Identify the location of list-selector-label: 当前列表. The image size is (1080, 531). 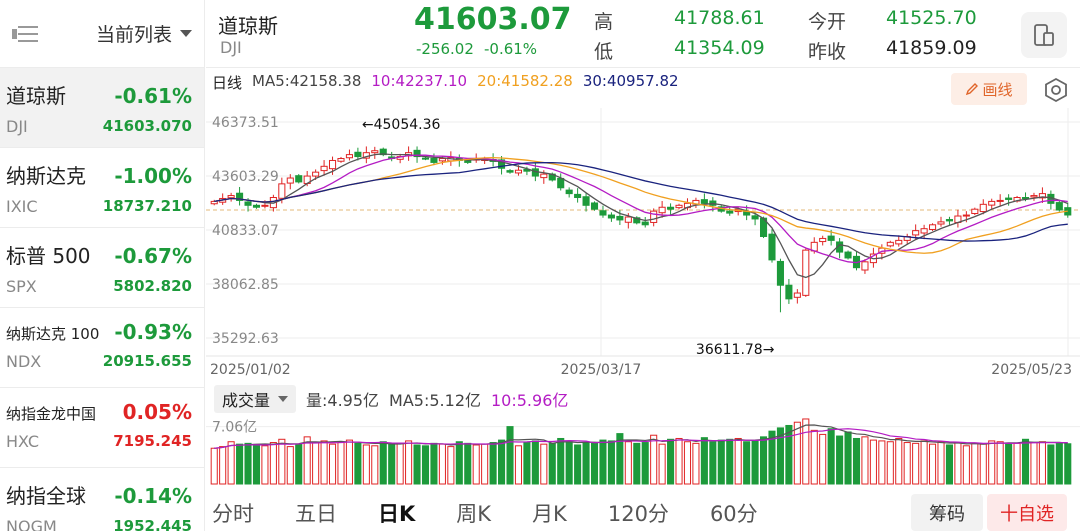
(133, 35).